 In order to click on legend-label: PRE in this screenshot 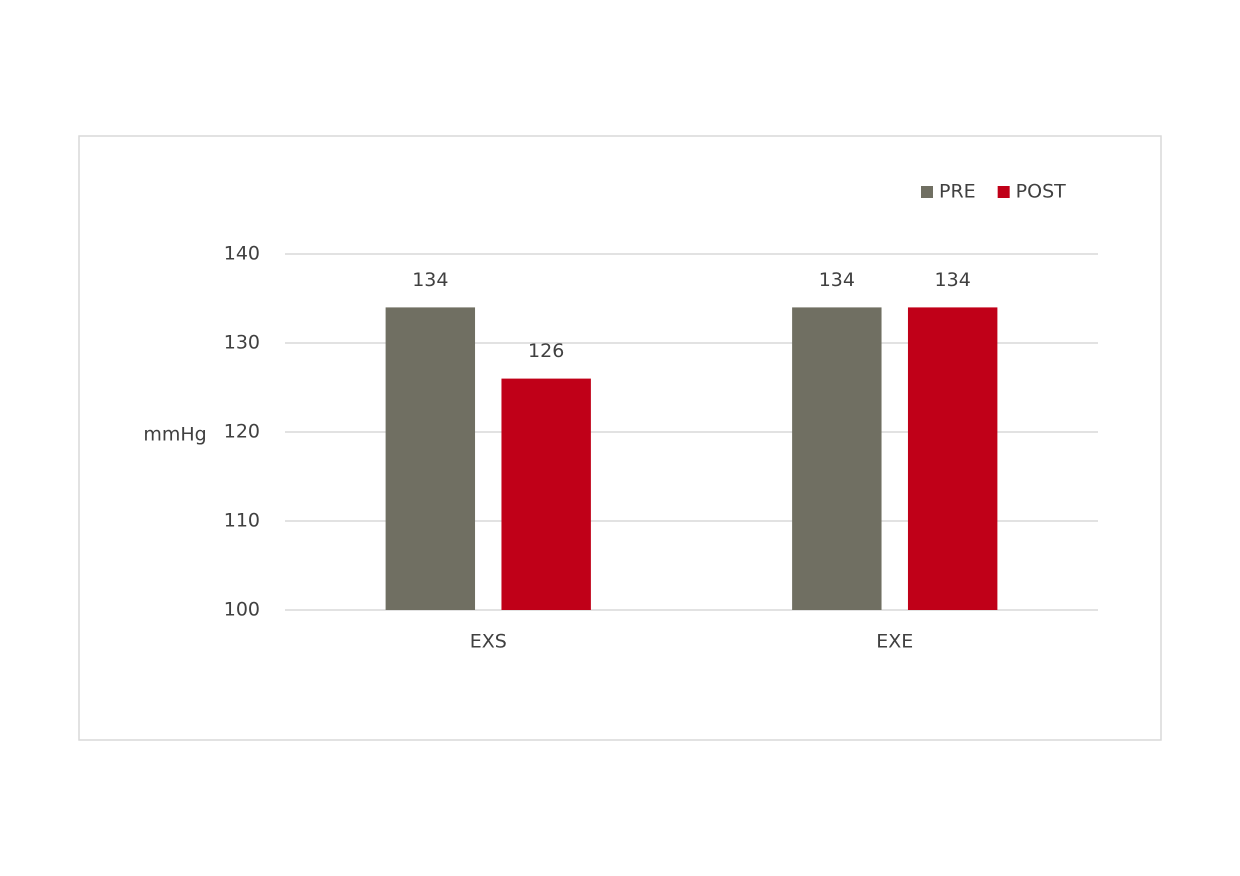, I will do `click(957, 192)`.